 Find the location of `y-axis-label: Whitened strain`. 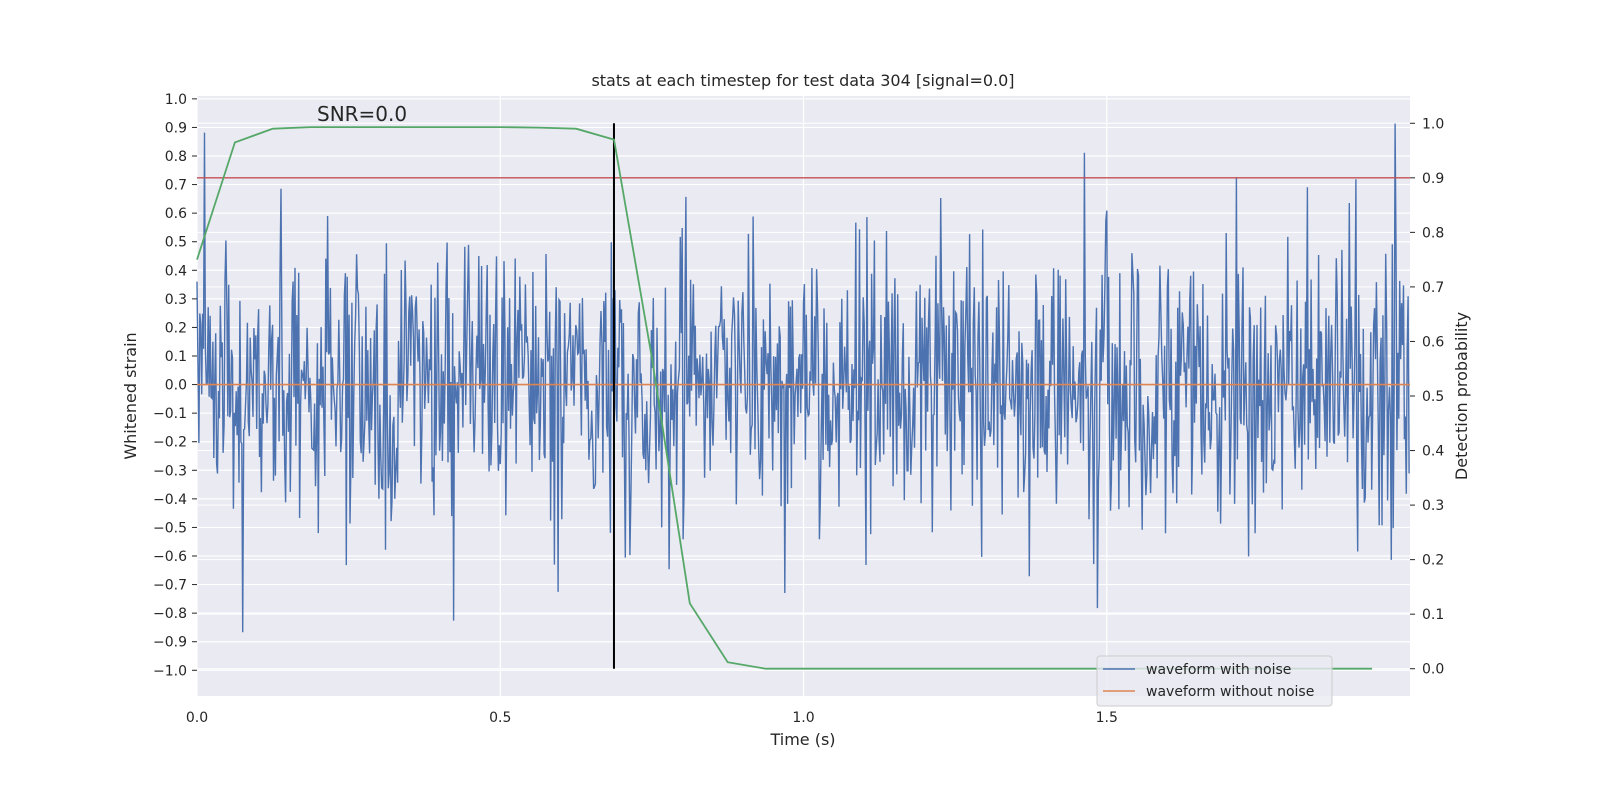

y-axis-label: Whitened strain is located at coordinates (130, 395).